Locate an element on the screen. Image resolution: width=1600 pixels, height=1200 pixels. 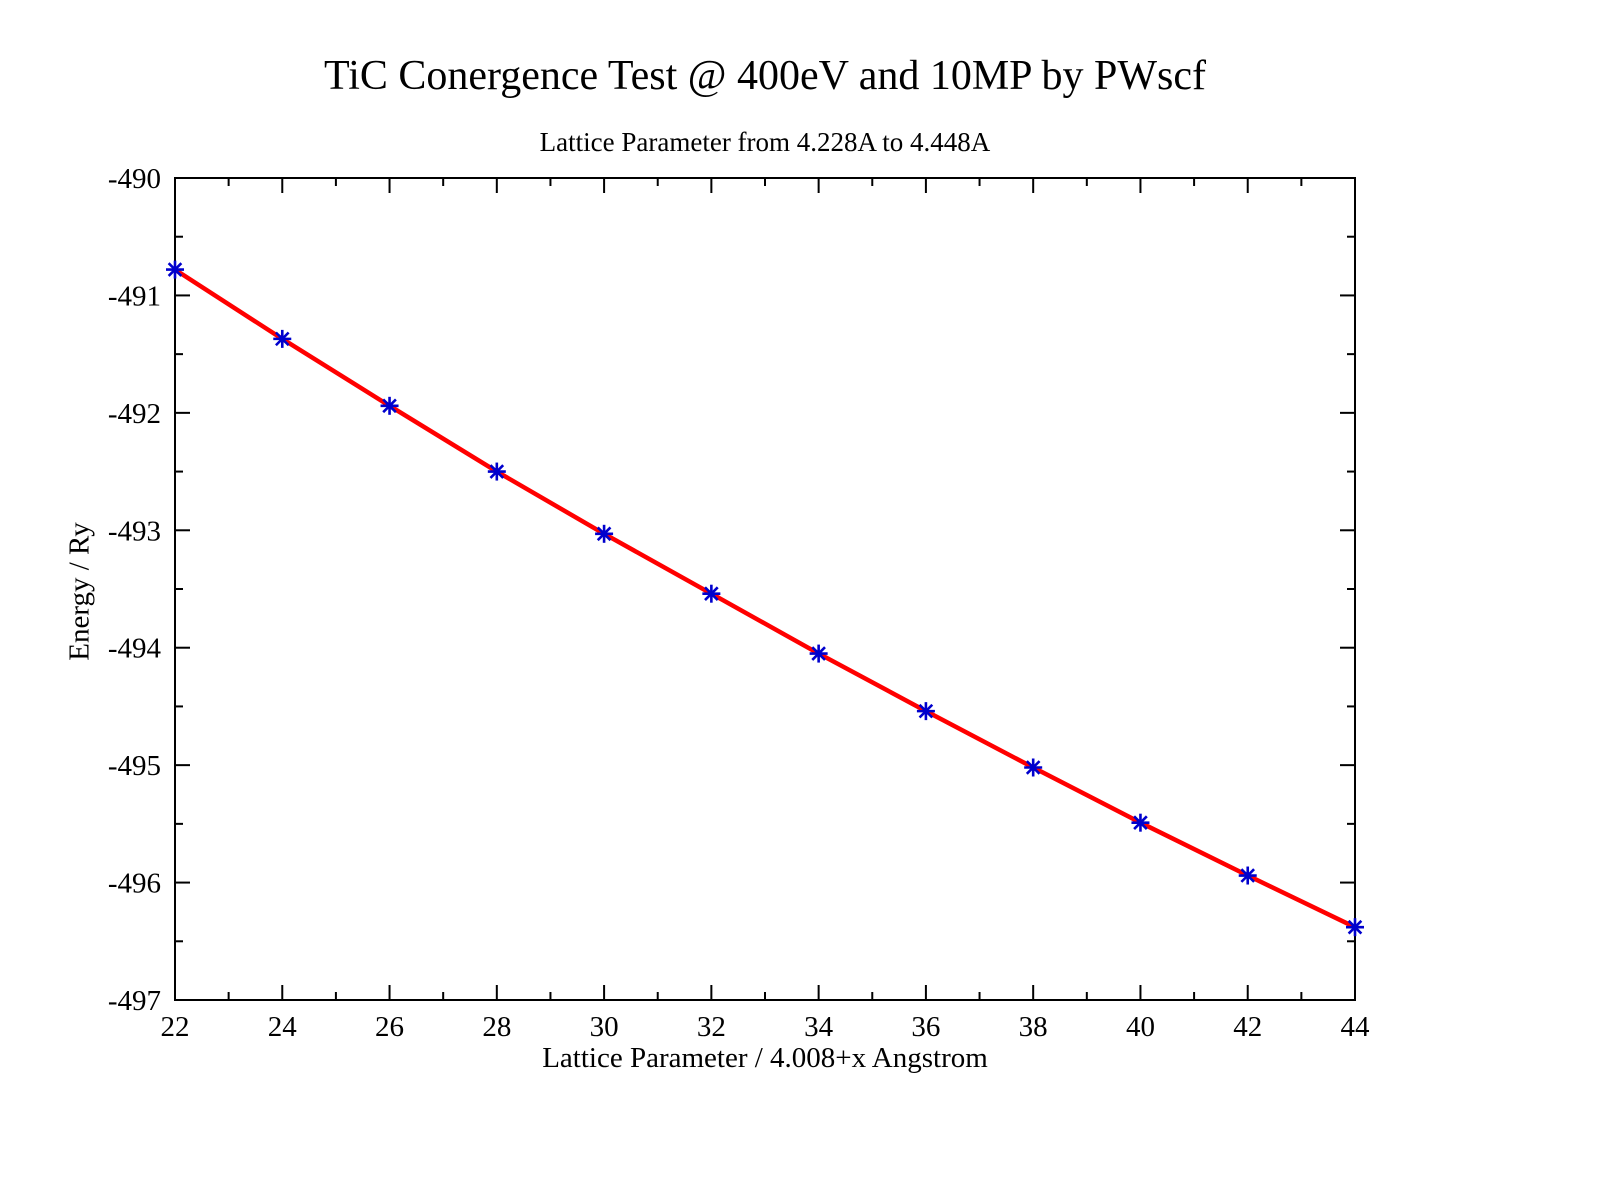
x-tick-label: 32 is located at coordinates (711, 1027).